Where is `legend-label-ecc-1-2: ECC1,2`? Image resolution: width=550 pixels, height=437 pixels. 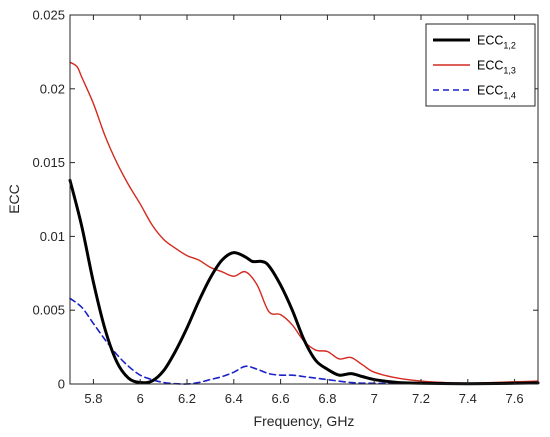
legend-label-ecc-1-2: ECC1,2 is located at coordinates (496, 42).